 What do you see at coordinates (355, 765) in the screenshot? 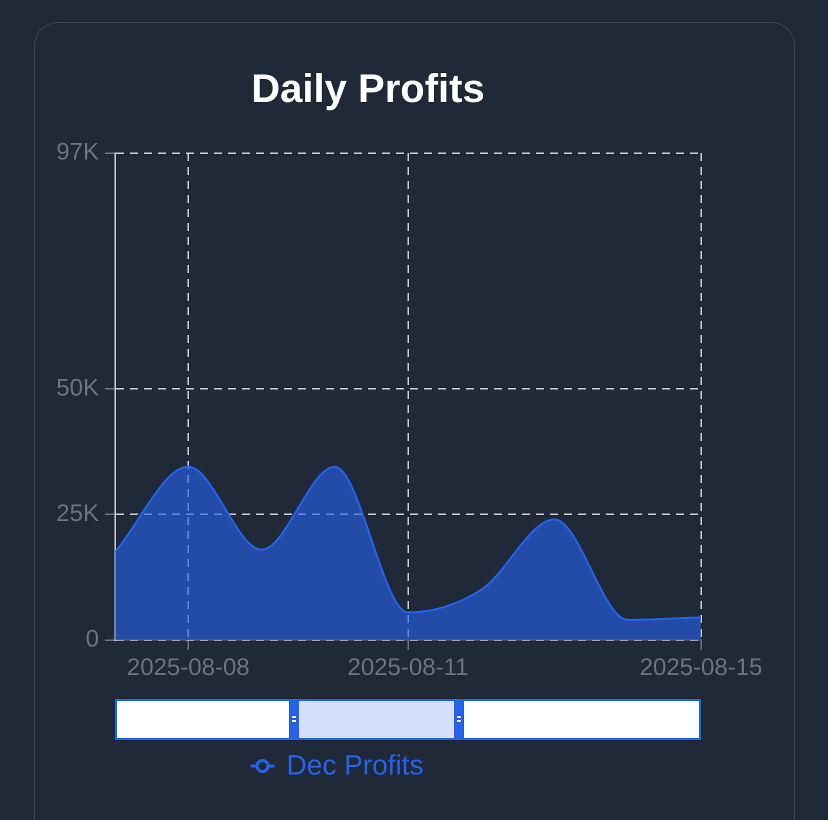
I see `legend-label: Dec Profits` at bounding box center [355, 765].